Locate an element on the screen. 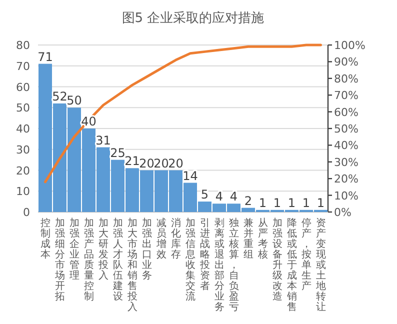  data-label: 21 is located at coordinates (132, 161).